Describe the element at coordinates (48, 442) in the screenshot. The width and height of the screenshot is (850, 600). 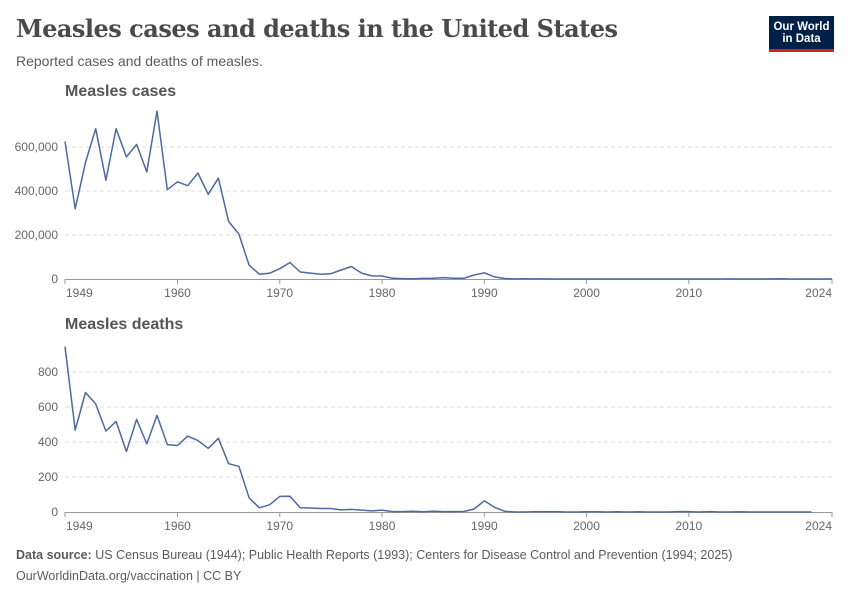
I see `deaths-y-tick-label: 400` at that location.